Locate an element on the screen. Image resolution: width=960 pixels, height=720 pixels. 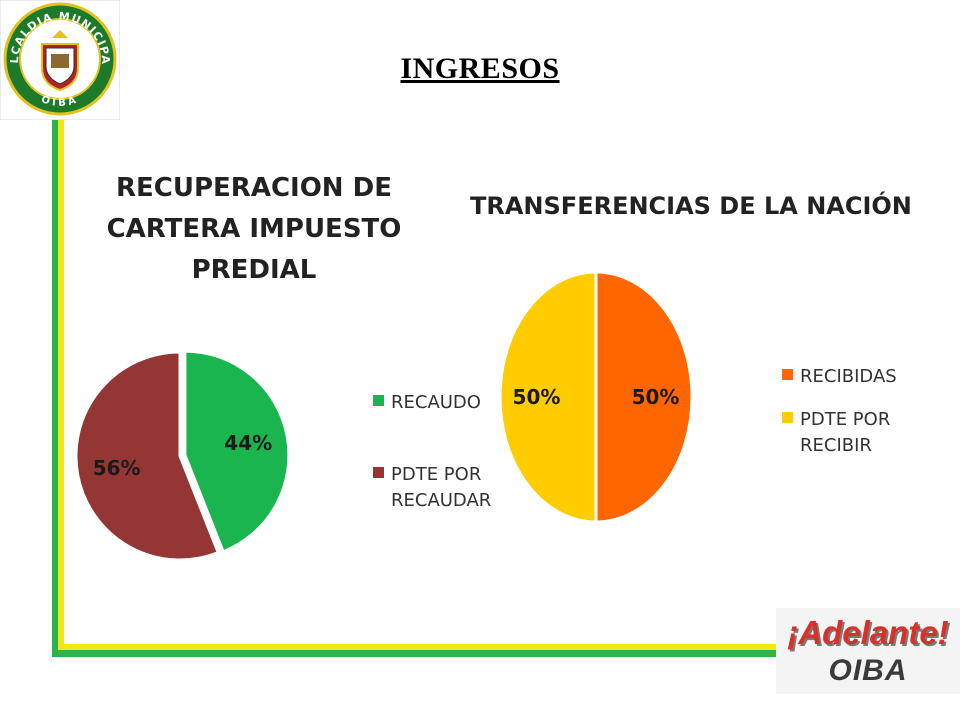
chart-title-predial: RECUPERACION DE CARTERA IMPUESTO PREDIAL is located at coordinates (254, 229).